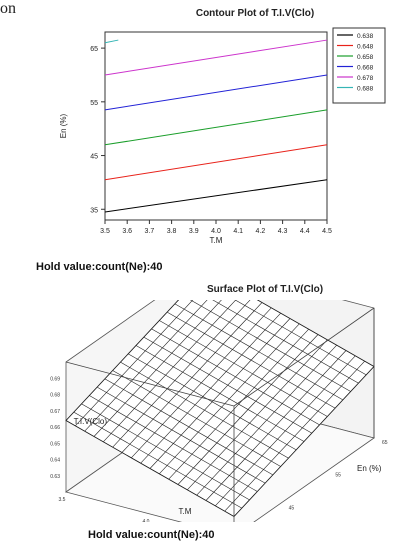 The width and height of the screenshot is (417, 549). I want to click on x-tick-label: 4.1, so click(238, 231).